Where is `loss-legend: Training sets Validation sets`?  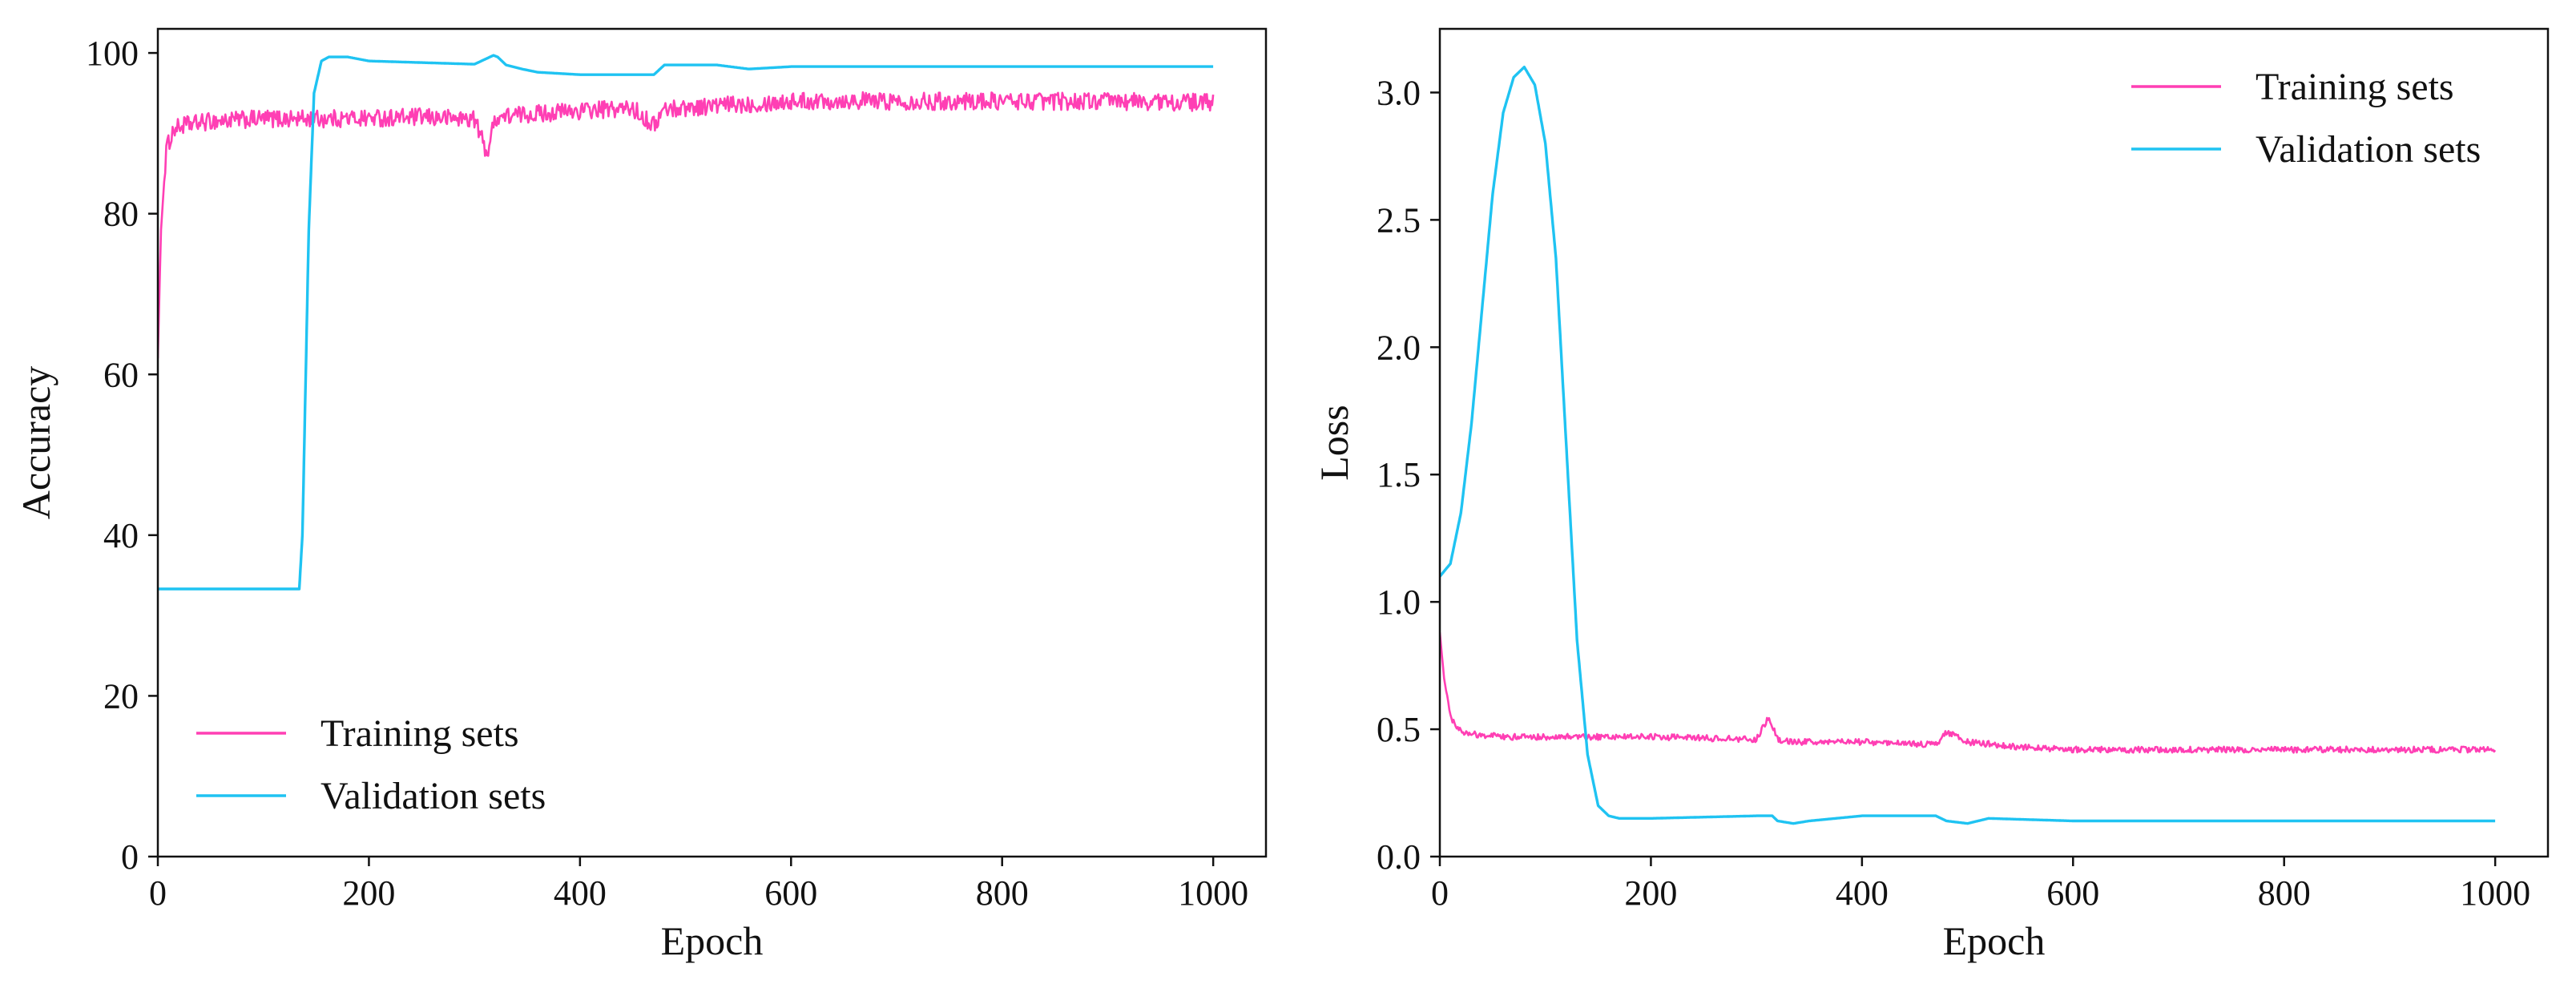 loss-legend: Training sets Validation sets is located at coordinates (2306, 118).